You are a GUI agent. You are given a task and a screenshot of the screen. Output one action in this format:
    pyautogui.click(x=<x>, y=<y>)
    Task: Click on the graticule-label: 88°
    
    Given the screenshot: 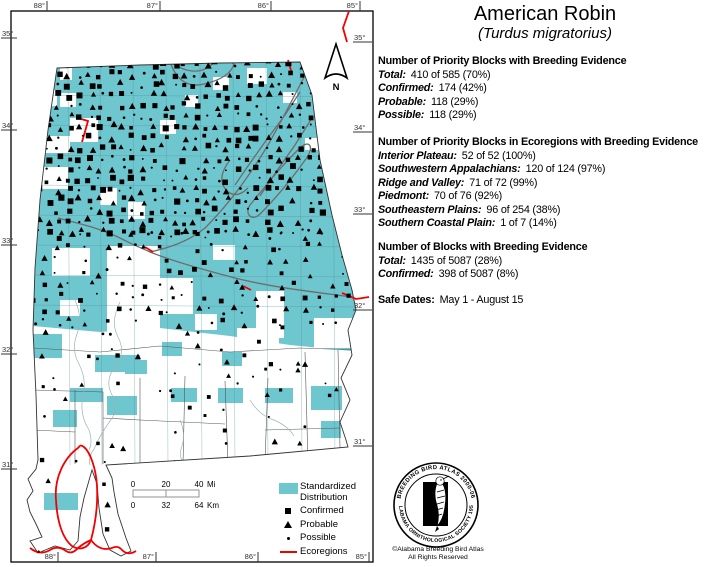 What is the action you would take?
    pyautogui.click(x=50, y=556)
    